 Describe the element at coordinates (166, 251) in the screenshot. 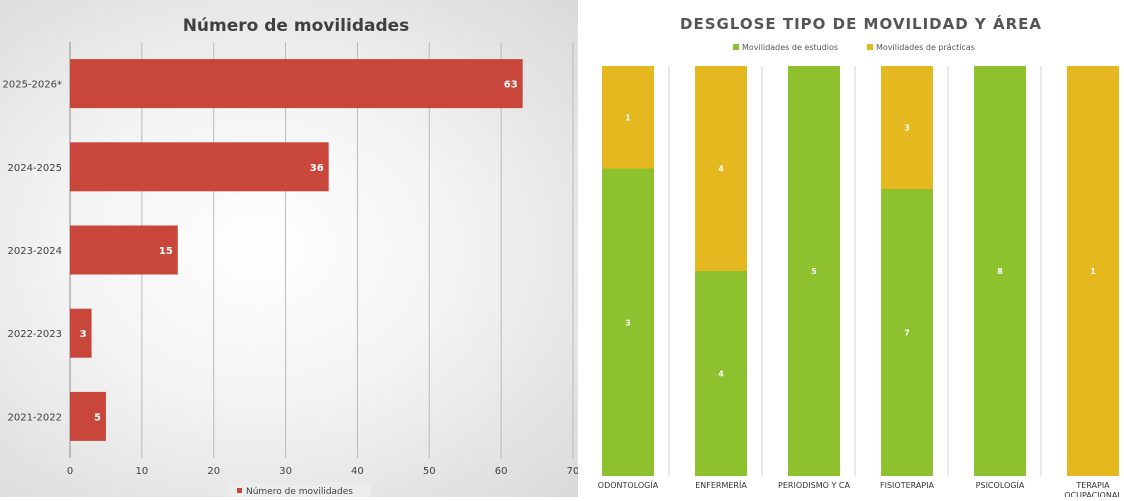

I see `bar-data-label: 15` at that location.